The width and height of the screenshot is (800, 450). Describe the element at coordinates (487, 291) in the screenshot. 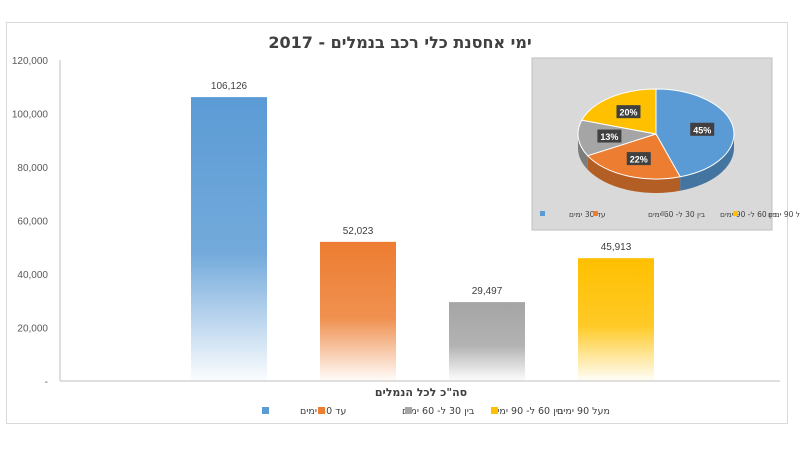

I see `bar-data-label: 29,497` at that location.